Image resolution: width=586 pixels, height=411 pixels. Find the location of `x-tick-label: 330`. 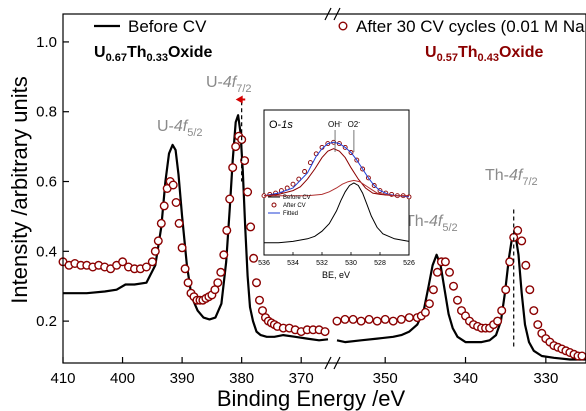

x-tick-label: 330 is located at coordinates (545, 378).